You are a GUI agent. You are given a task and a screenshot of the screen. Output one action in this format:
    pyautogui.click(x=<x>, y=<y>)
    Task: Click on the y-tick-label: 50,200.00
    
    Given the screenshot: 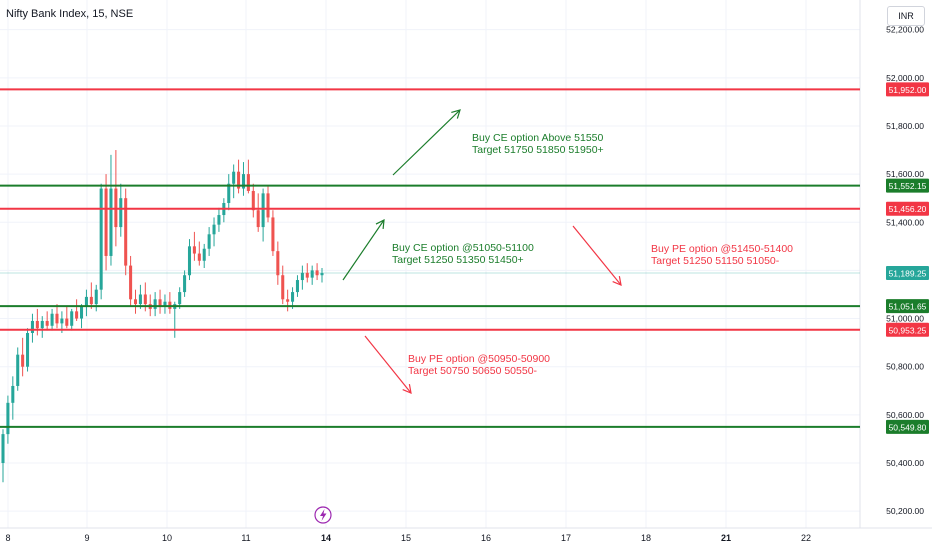 What is the action you would take?
    pyautogui.click(x=905, y=511)
    